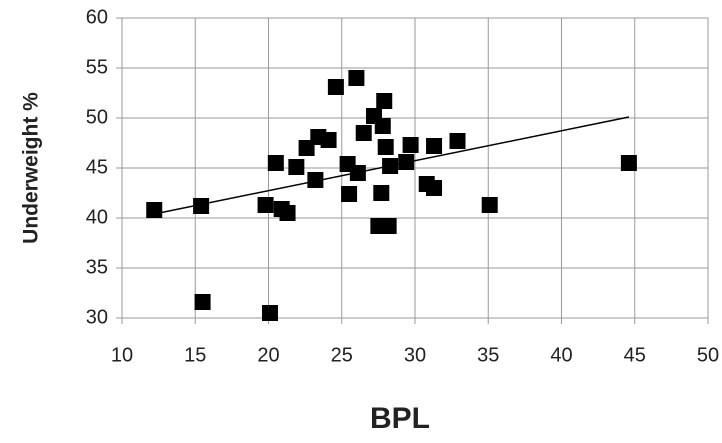 The height and width of the screenshot is (443, 722). Describe the element at coordinates (97, 117) in the screenshot. I see `y-tick-label: 50` at that location.